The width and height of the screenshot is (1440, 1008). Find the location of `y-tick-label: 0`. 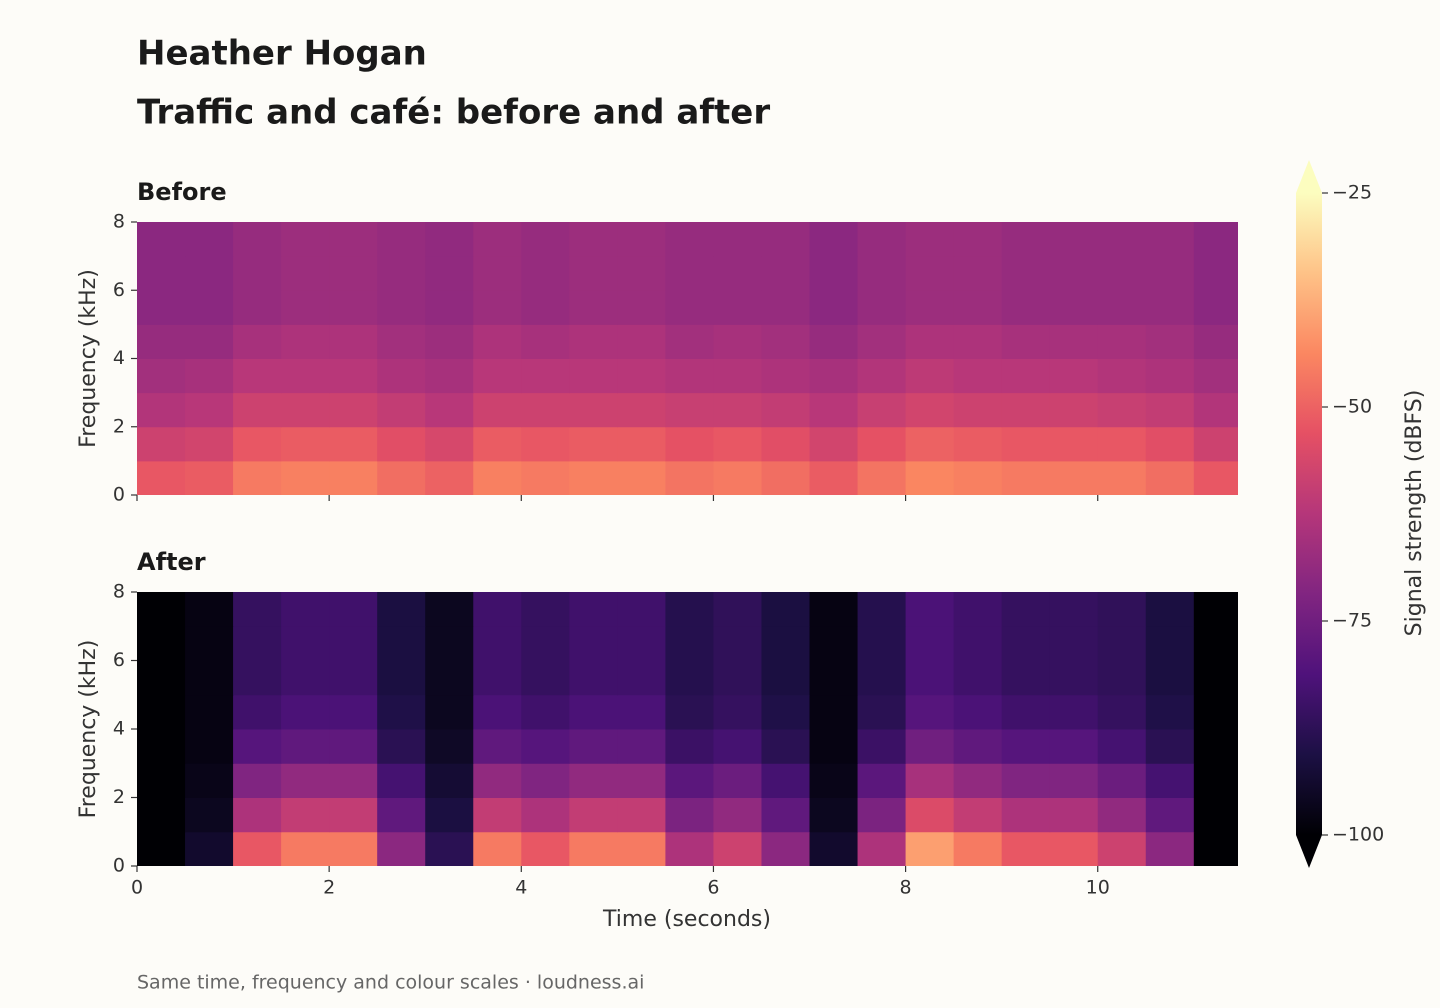

y-tick-label: 0 is located at coordinates (119, 866).